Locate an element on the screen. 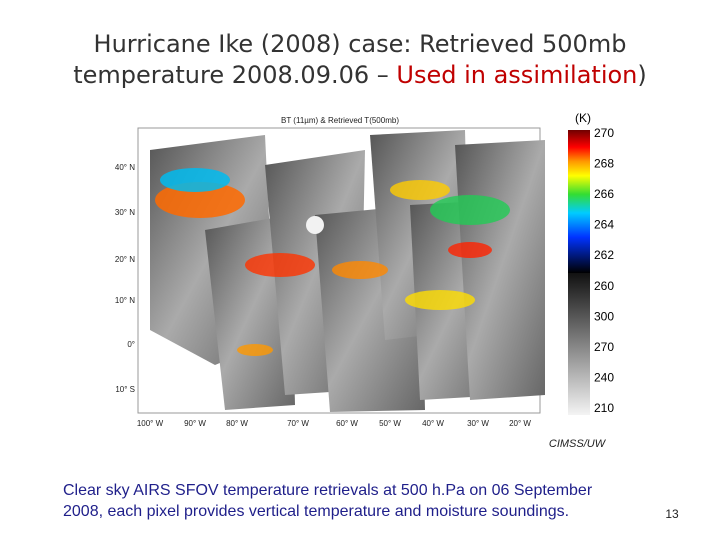 The image size is (720, 540). lat-label: 20° N is located at coordinates (125, 259).